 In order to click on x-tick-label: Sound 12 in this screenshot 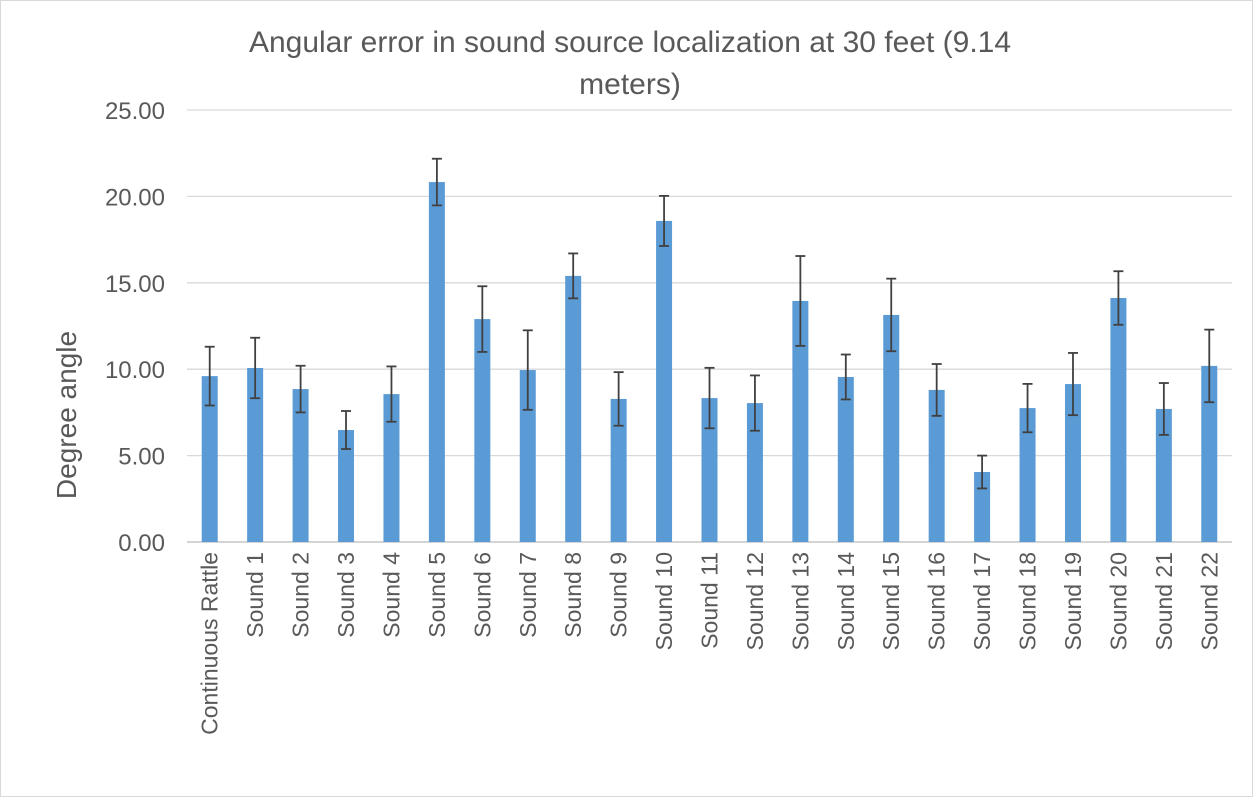, I will do `click(755, 601)`.